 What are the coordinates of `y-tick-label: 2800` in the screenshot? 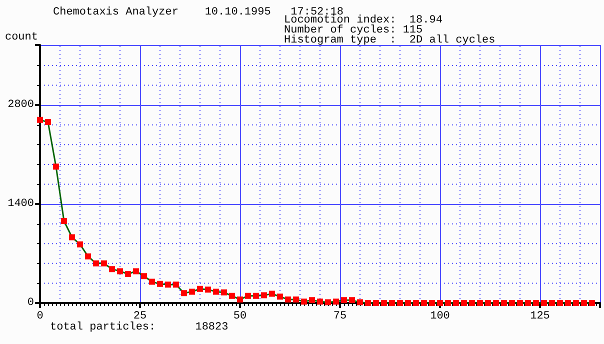 It's located at (21, 105).